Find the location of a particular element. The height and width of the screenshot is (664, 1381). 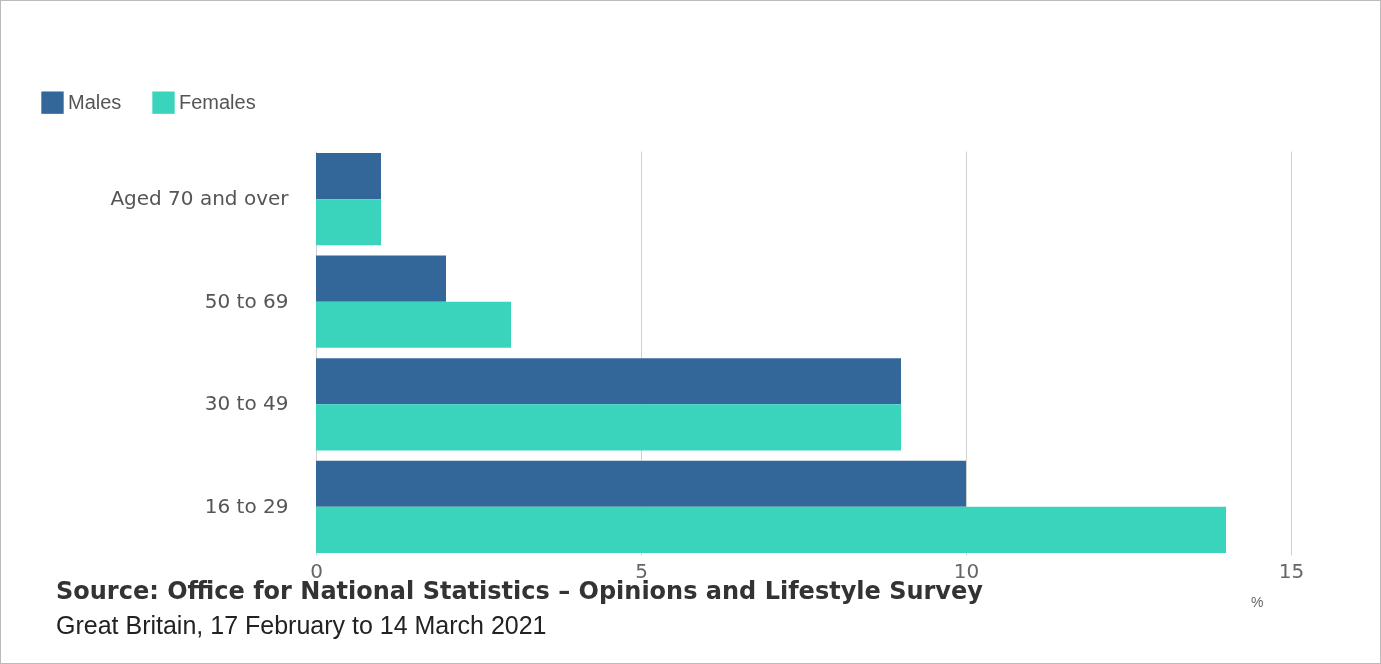

y-tick-label: Aged 70 and over is located at coordinates (200, 198).